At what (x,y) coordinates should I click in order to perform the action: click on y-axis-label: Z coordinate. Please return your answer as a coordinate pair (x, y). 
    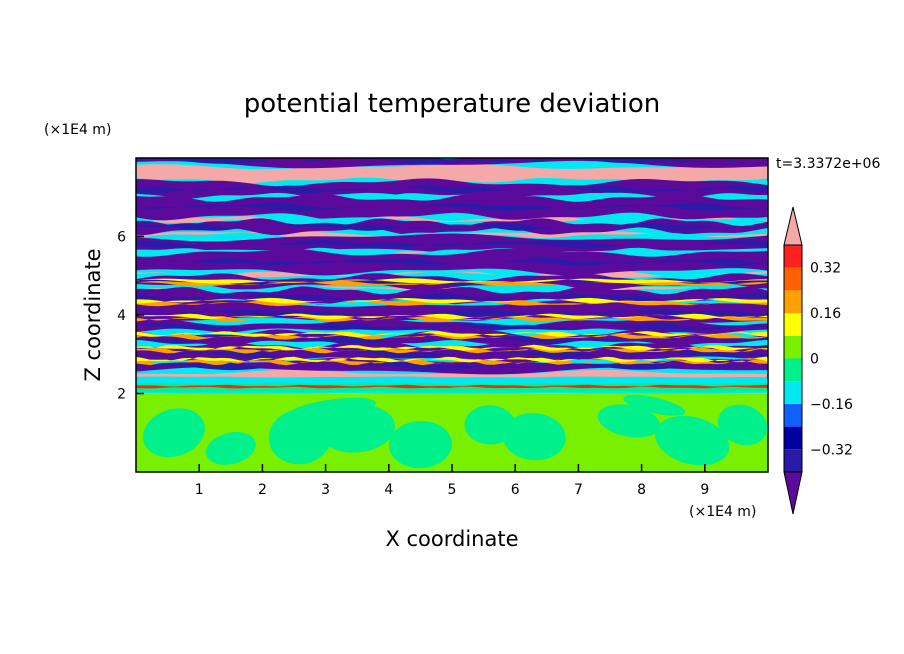
    Looking at the image, I should click on (93, 314).